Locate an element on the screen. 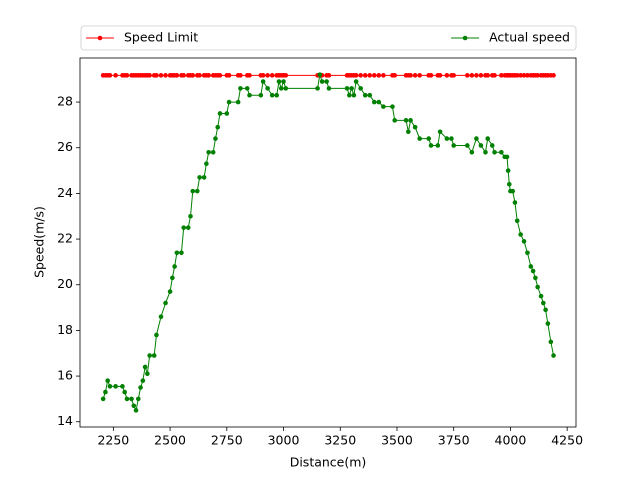  y-tick-label: 28 is located at coordinates (65, 101).